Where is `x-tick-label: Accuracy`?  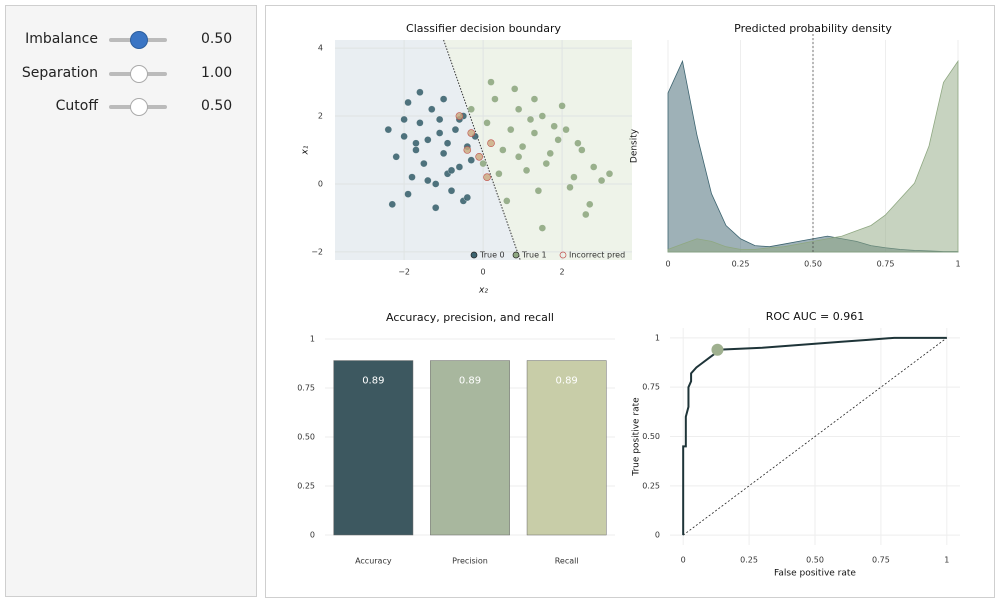 x-tick-label: Accuracy is located at coordinates (373, 561).